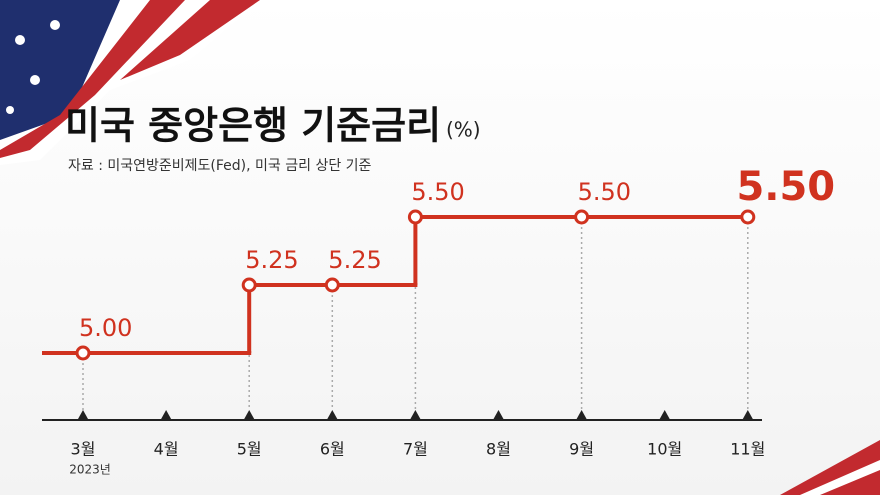  I want to click on flag-top-left, so click(130, 82).